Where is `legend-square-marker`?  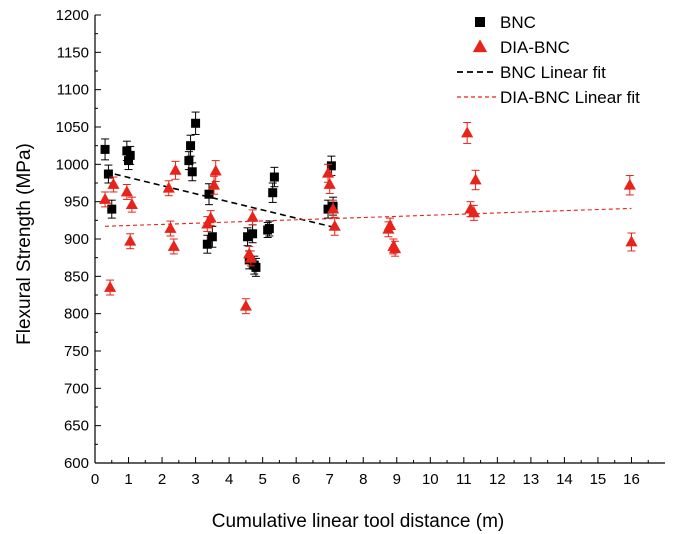 legend-square-marker is located at coordinates (480, 22).